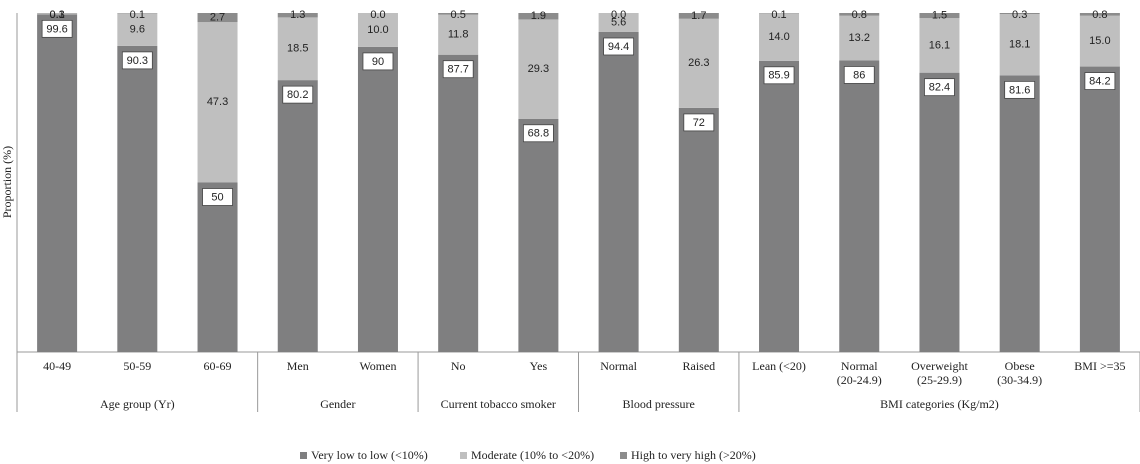  Describe the element at coordinates (137, 366) in the screenshot. I see `x-tick-label: 50-59` at that location.